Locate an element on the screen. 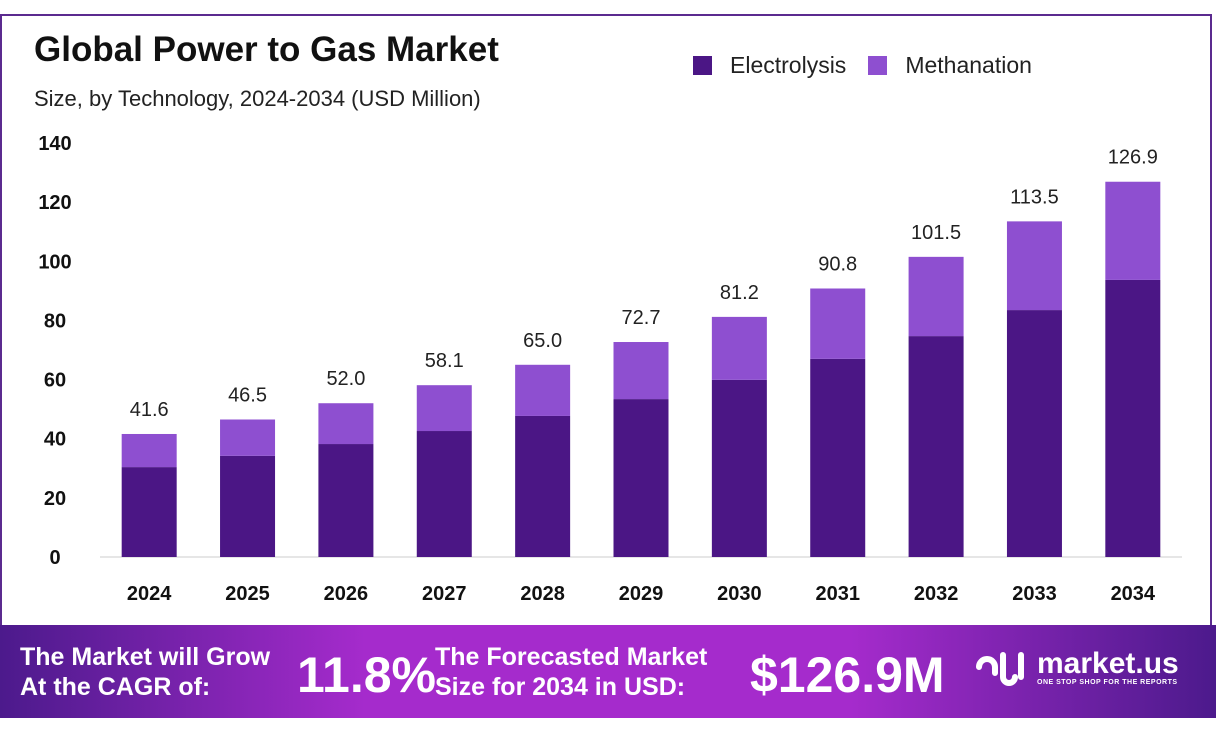  logo-tagline: ONE STOP SHOP FOR THE REPORTS is located at coordinates (1107, 682).